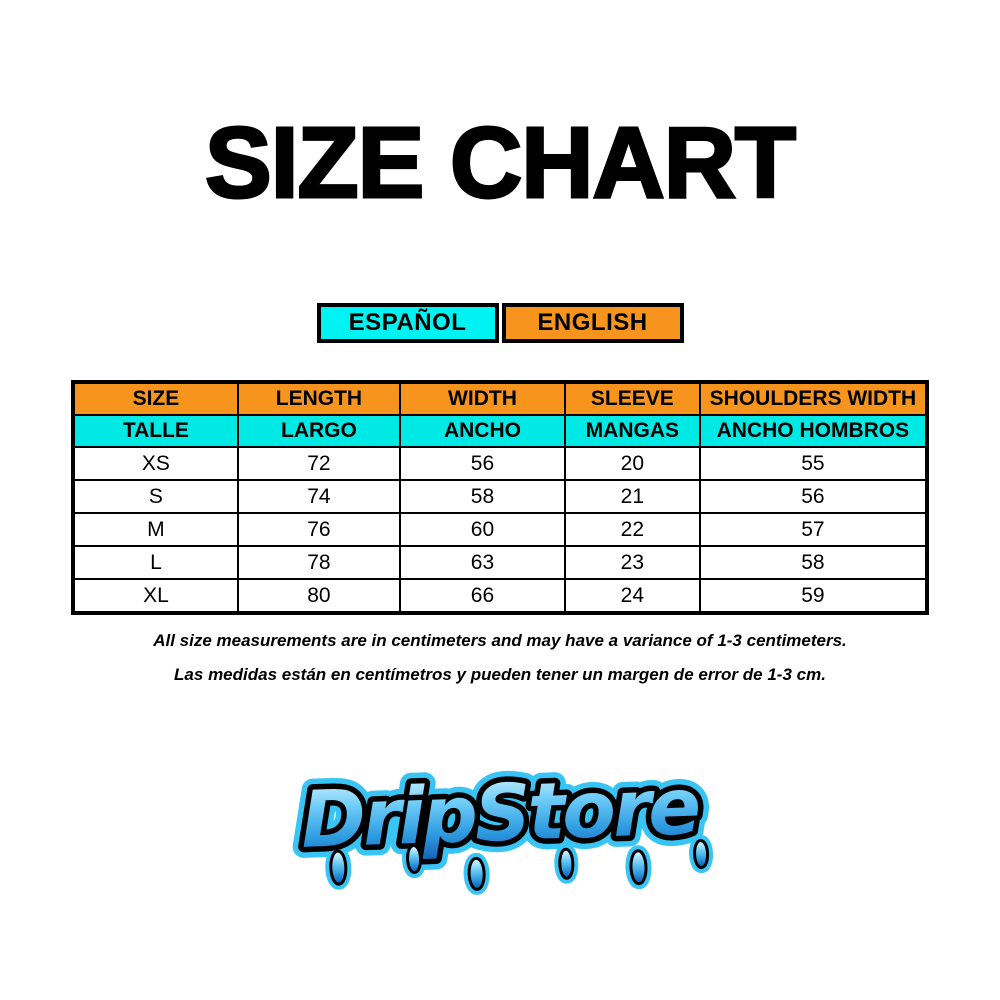  What do you see at coordinates (155, 431) in the screenshot?
I see `column-header-es: TALLE` at bounding box center [155, 431].